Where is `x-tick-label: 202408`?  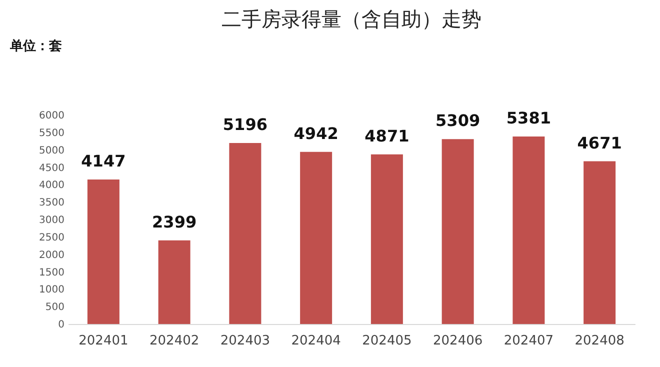 x-tick-label: 202408 is located at coordinates (599, 341).